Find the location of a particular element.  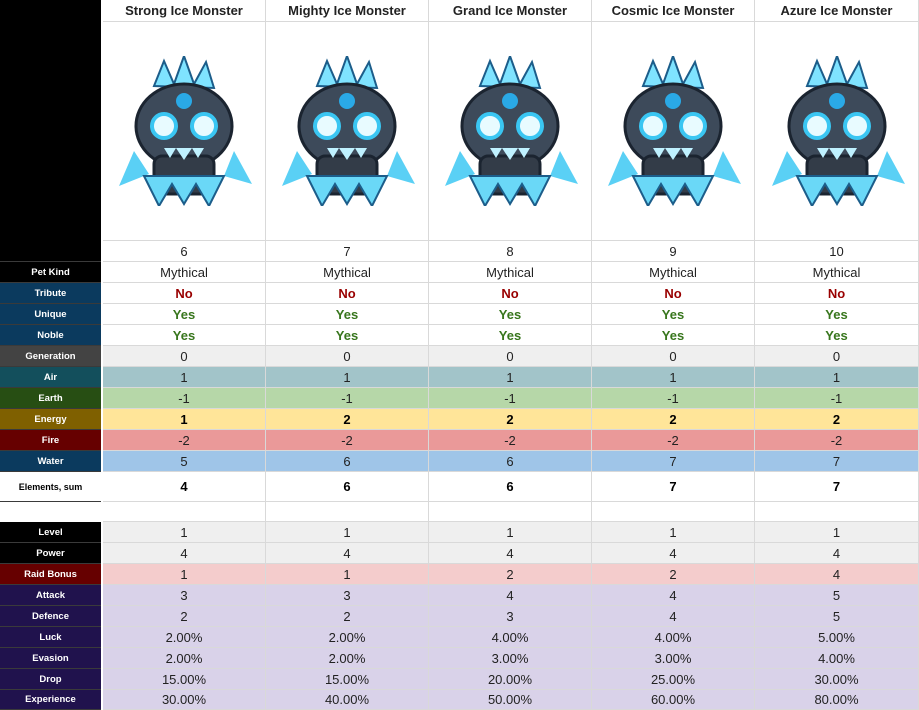

row-label: Defence is located at coordinates (50, 616).